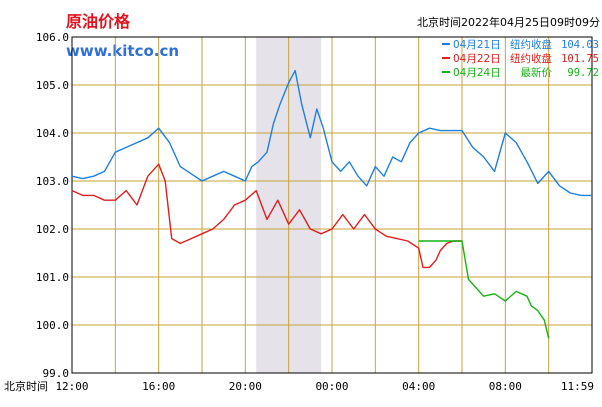 The width and height of the screenshot is (602, 407). Describe the element at coordinates (537, 72) in the screenshot. I see `legend-label: 最新价` at that location.